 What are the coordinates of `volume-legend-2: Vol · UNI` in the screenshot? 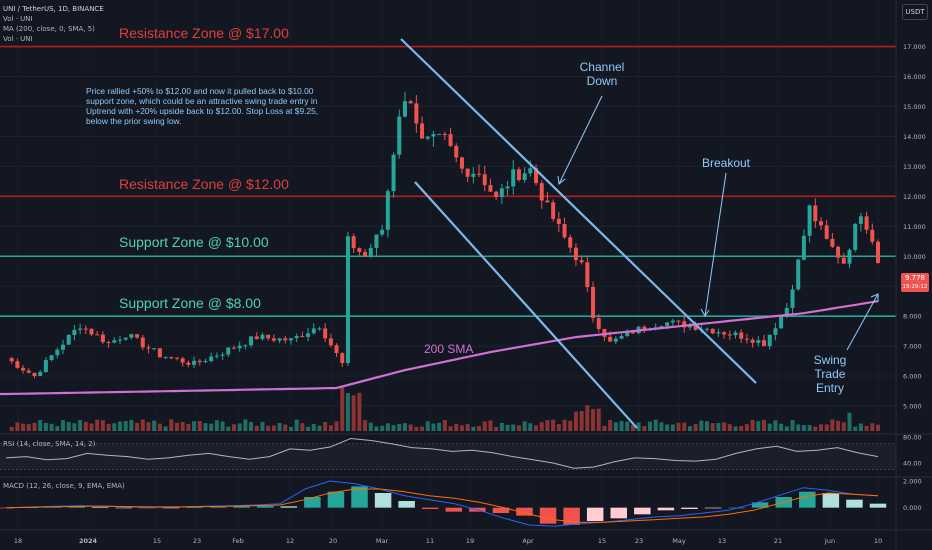 It's located at (18, 39).